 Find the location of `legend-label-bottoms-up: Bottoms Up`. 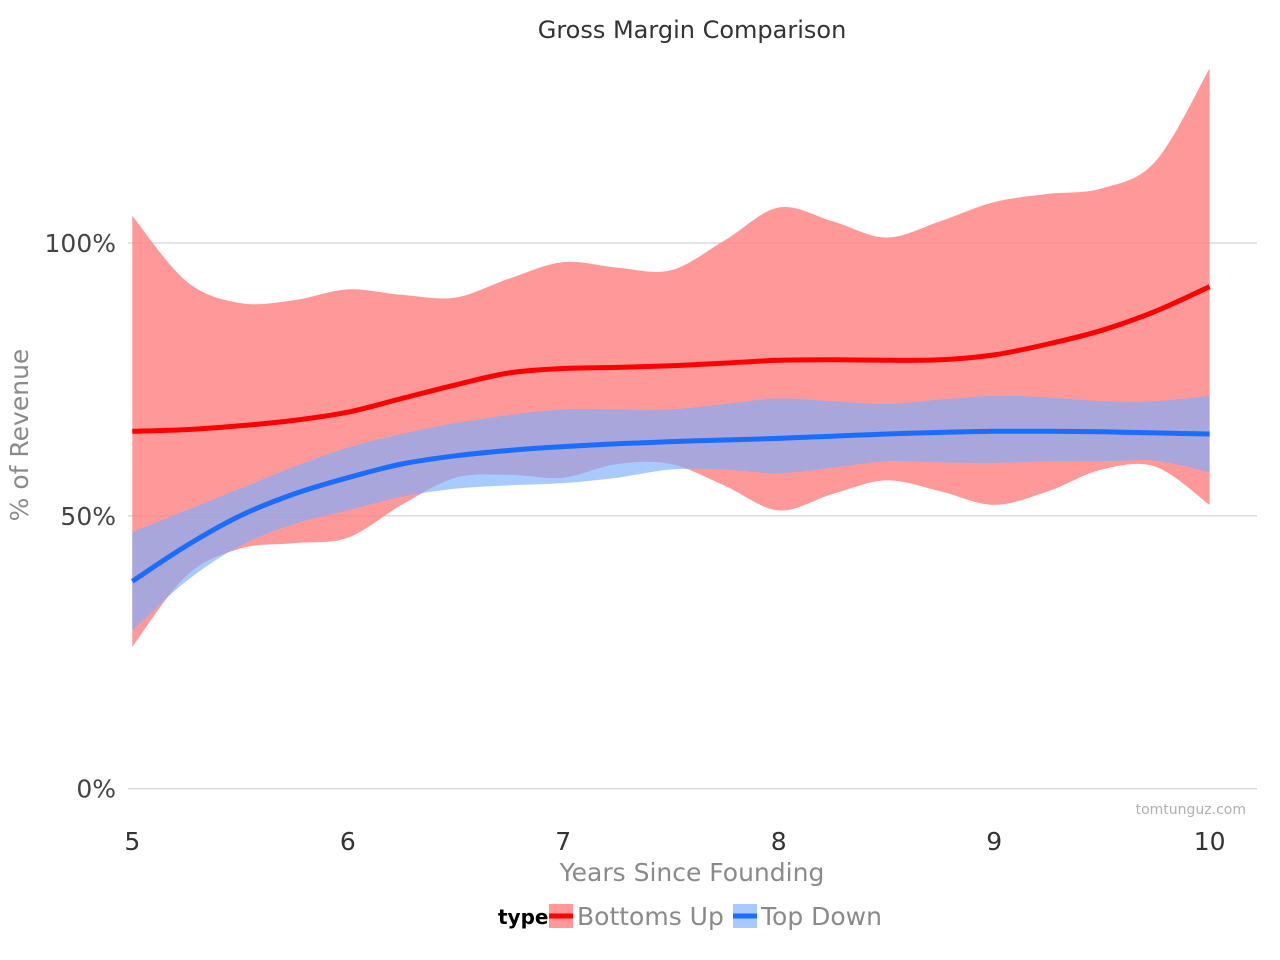

legend-label-bottoms-up: Bottoms Up is located at coordinates (650, 916).